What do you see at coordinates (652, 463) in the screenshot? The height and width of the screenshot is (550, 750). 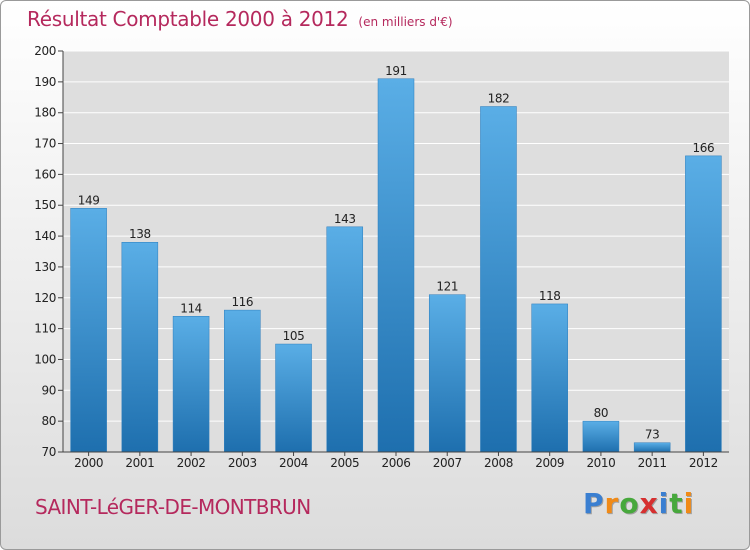 I see `x-tick-label: 2011` at bounding box center [652, 463].